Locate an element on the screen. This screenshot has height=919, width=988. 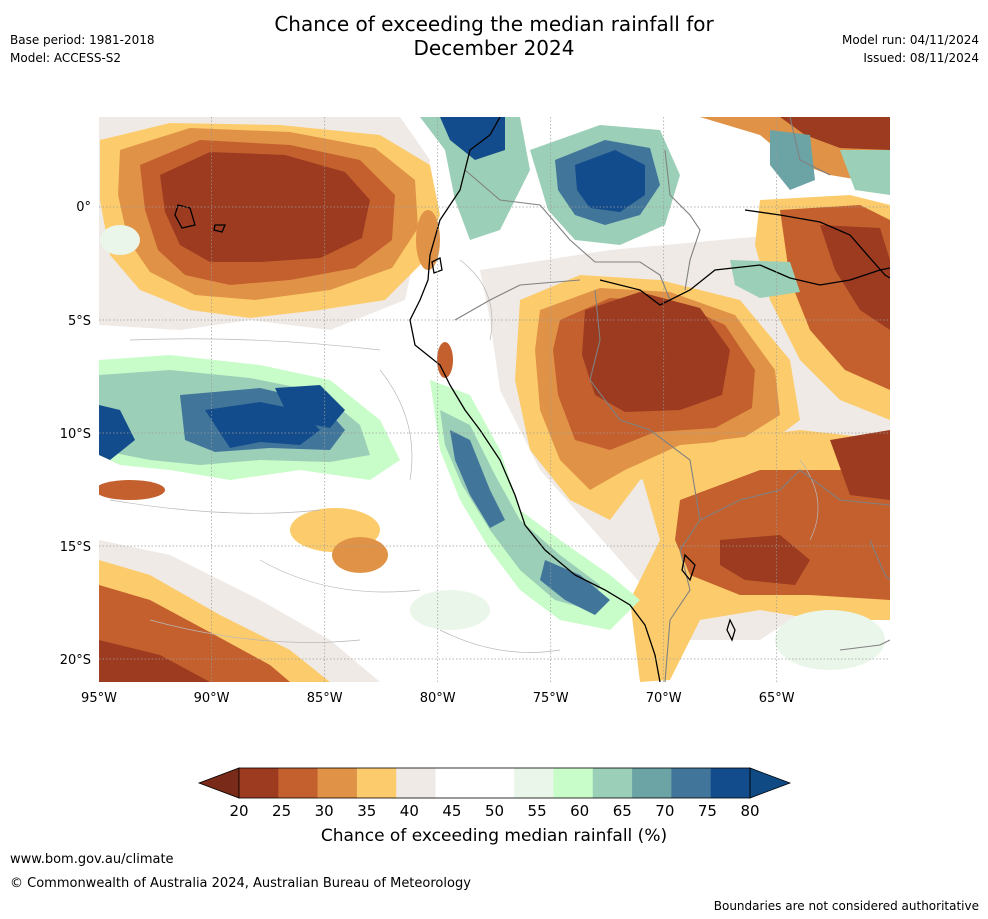
lon-label-80w: 80°W is located at coordinates (438, 698).